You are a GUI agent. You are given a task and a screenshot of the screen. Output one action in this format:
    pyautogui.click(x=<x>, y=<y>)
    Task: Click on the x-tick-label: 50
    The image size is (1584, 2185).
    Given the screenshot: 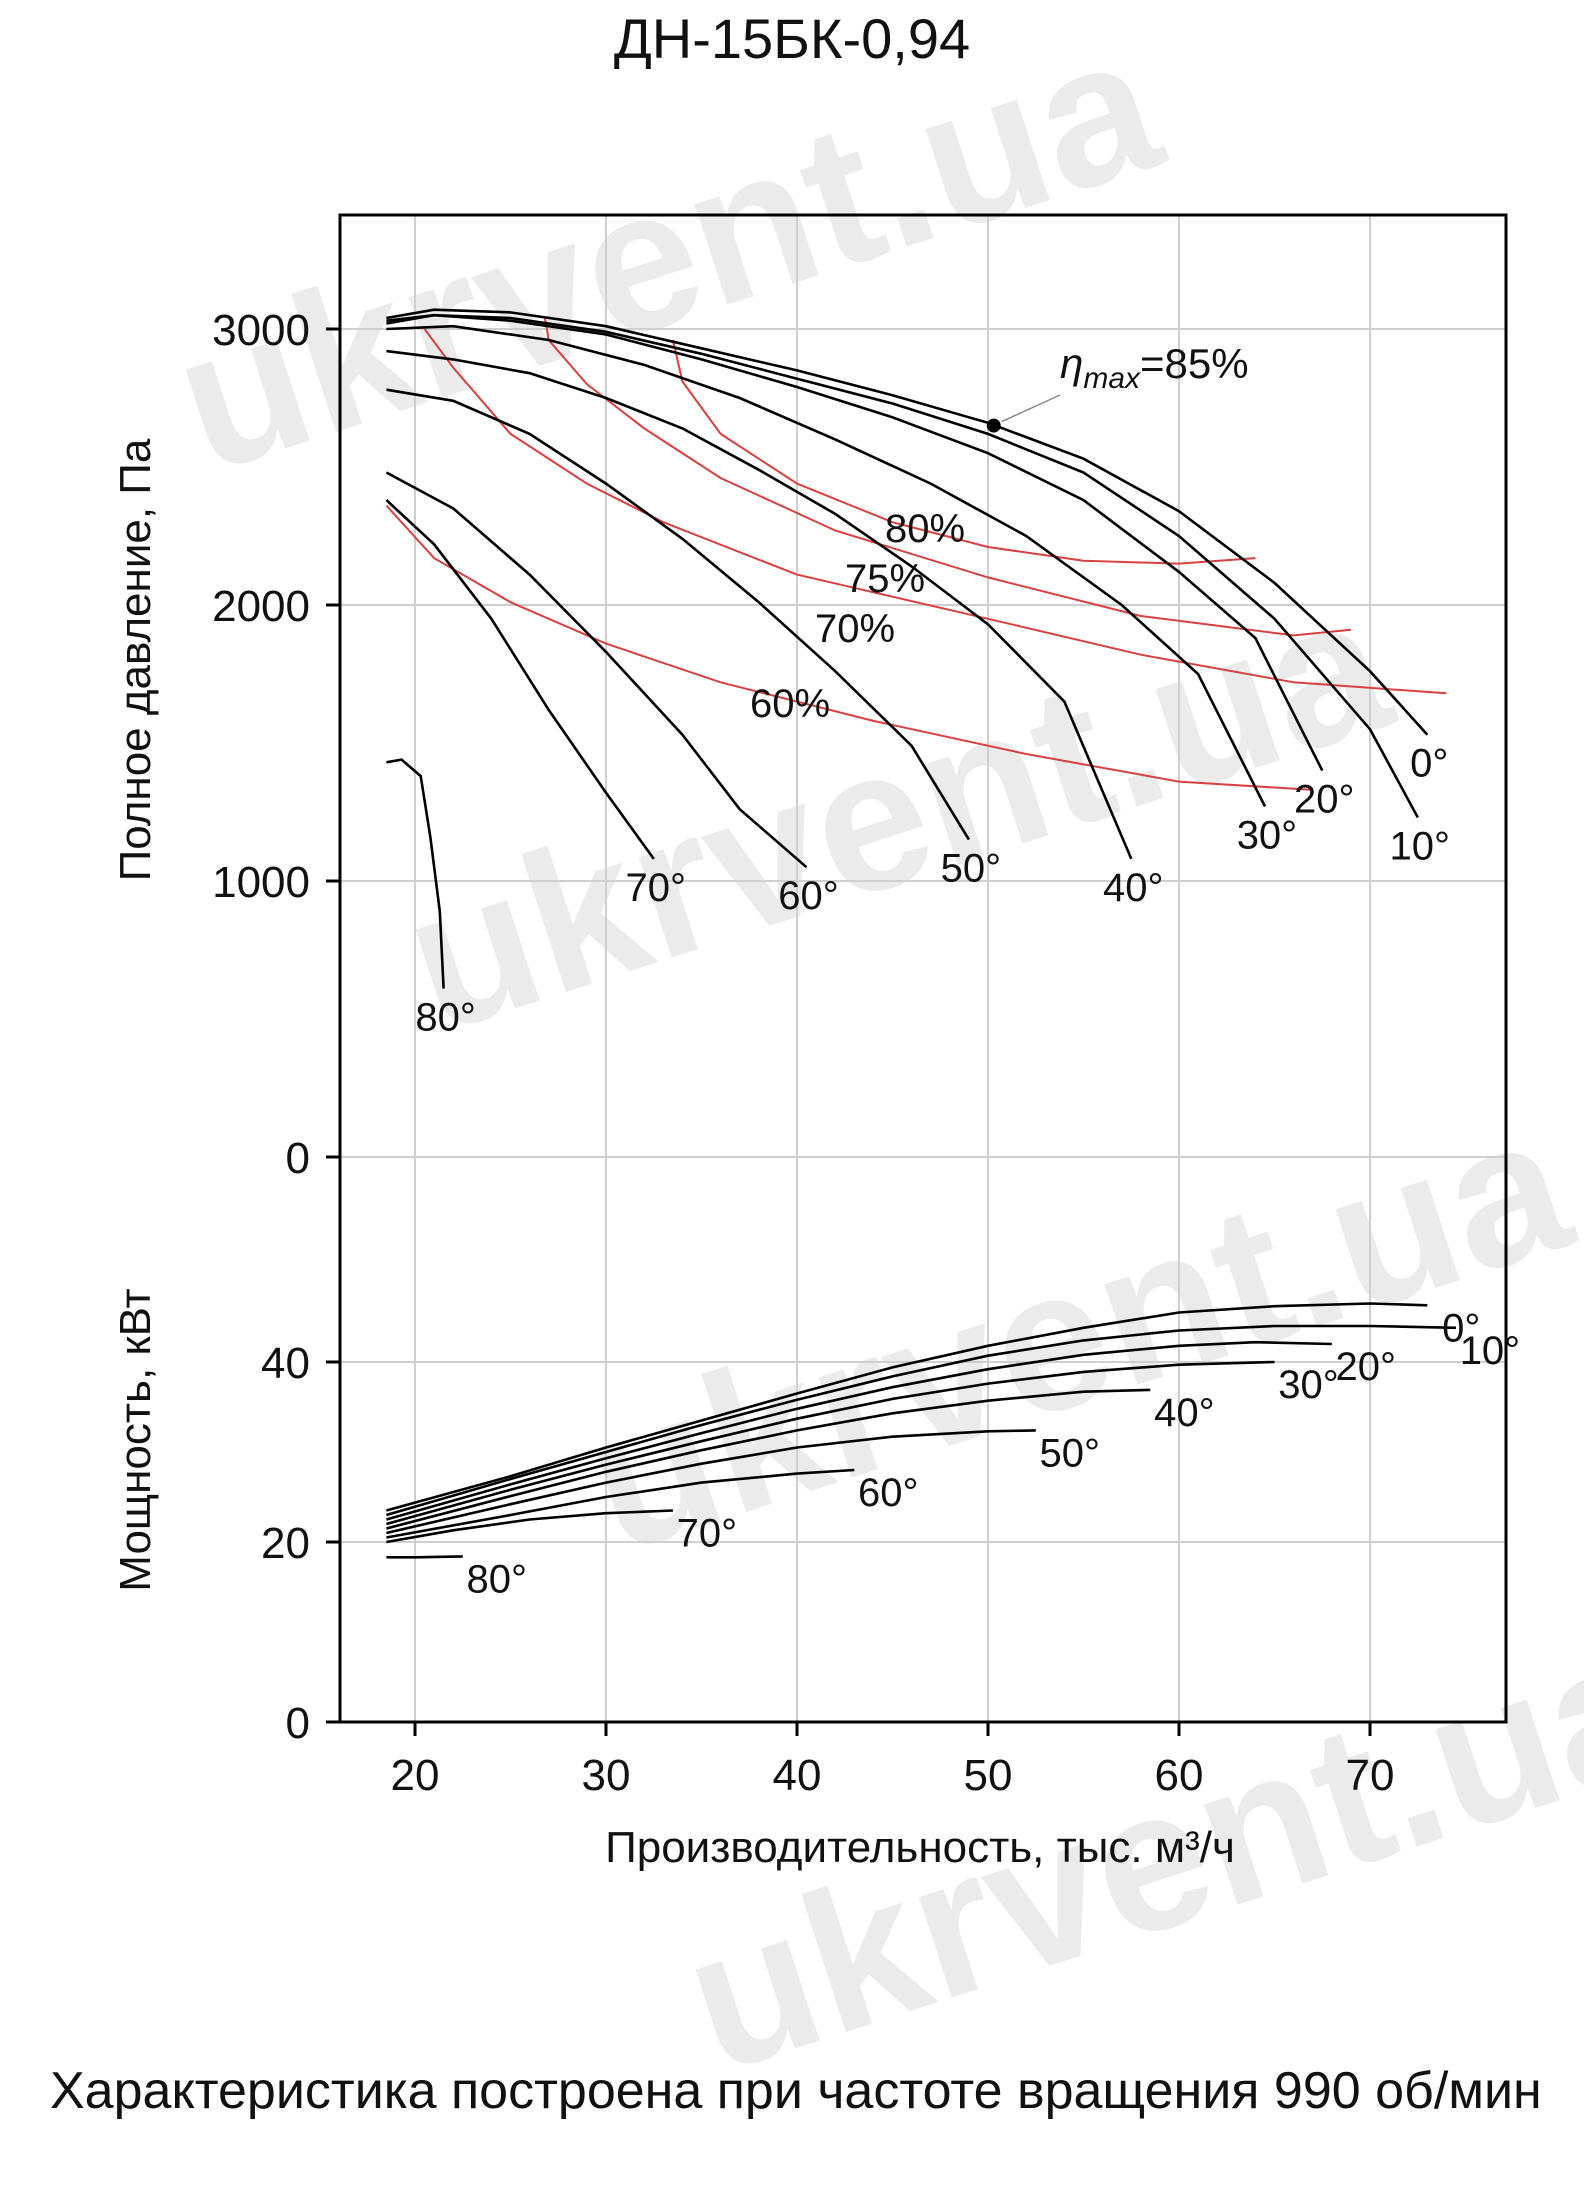 What is the action you would take?
    pyautogui.click(x=988, y=1775)
    